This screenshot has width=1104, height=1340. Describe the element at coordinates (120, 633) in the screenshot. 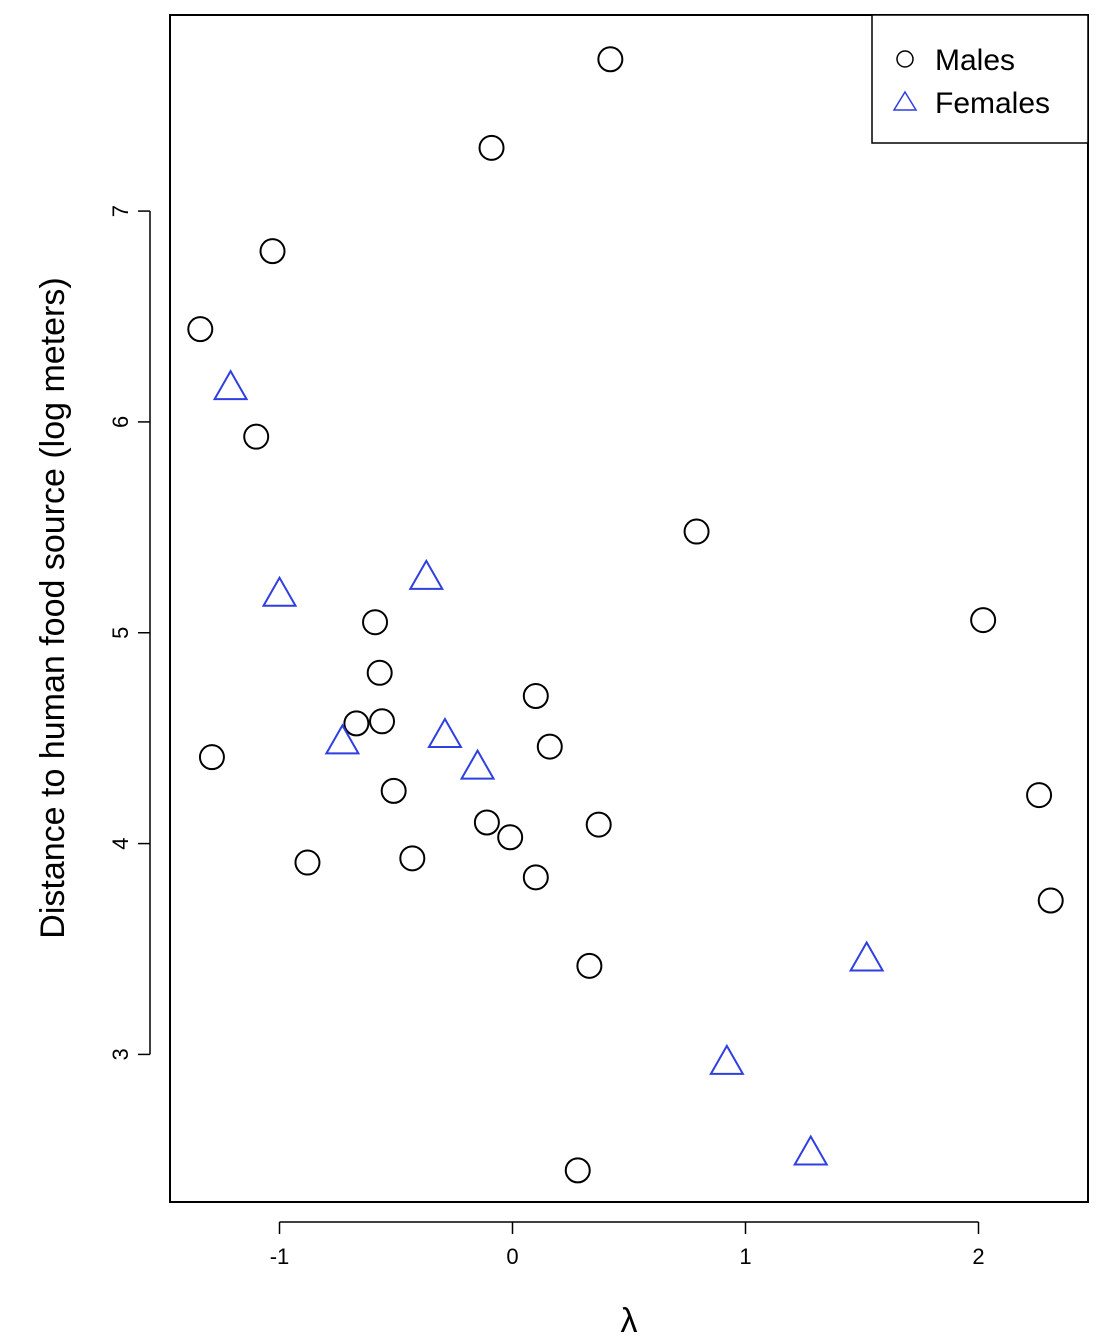

I see `y-tick-label: 5` at that location.